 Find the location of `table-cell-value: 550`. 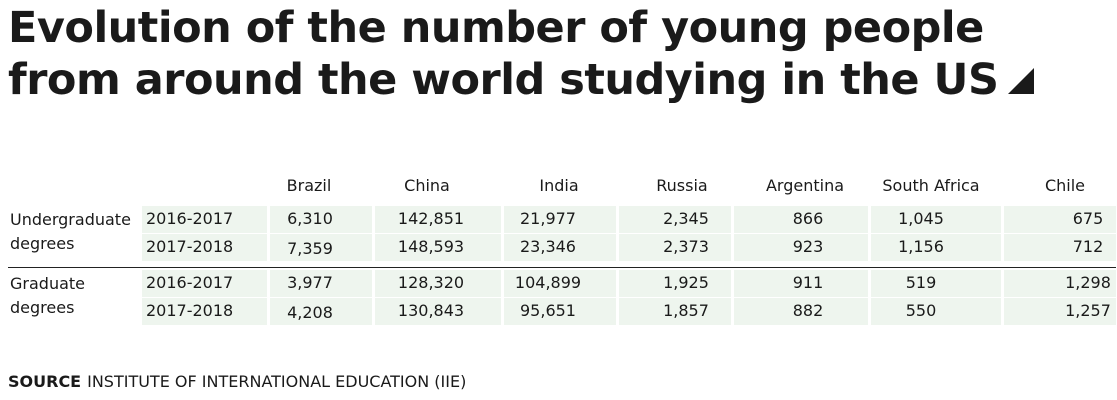

table-cell-value: 550 is located at coordinates (921, 310).